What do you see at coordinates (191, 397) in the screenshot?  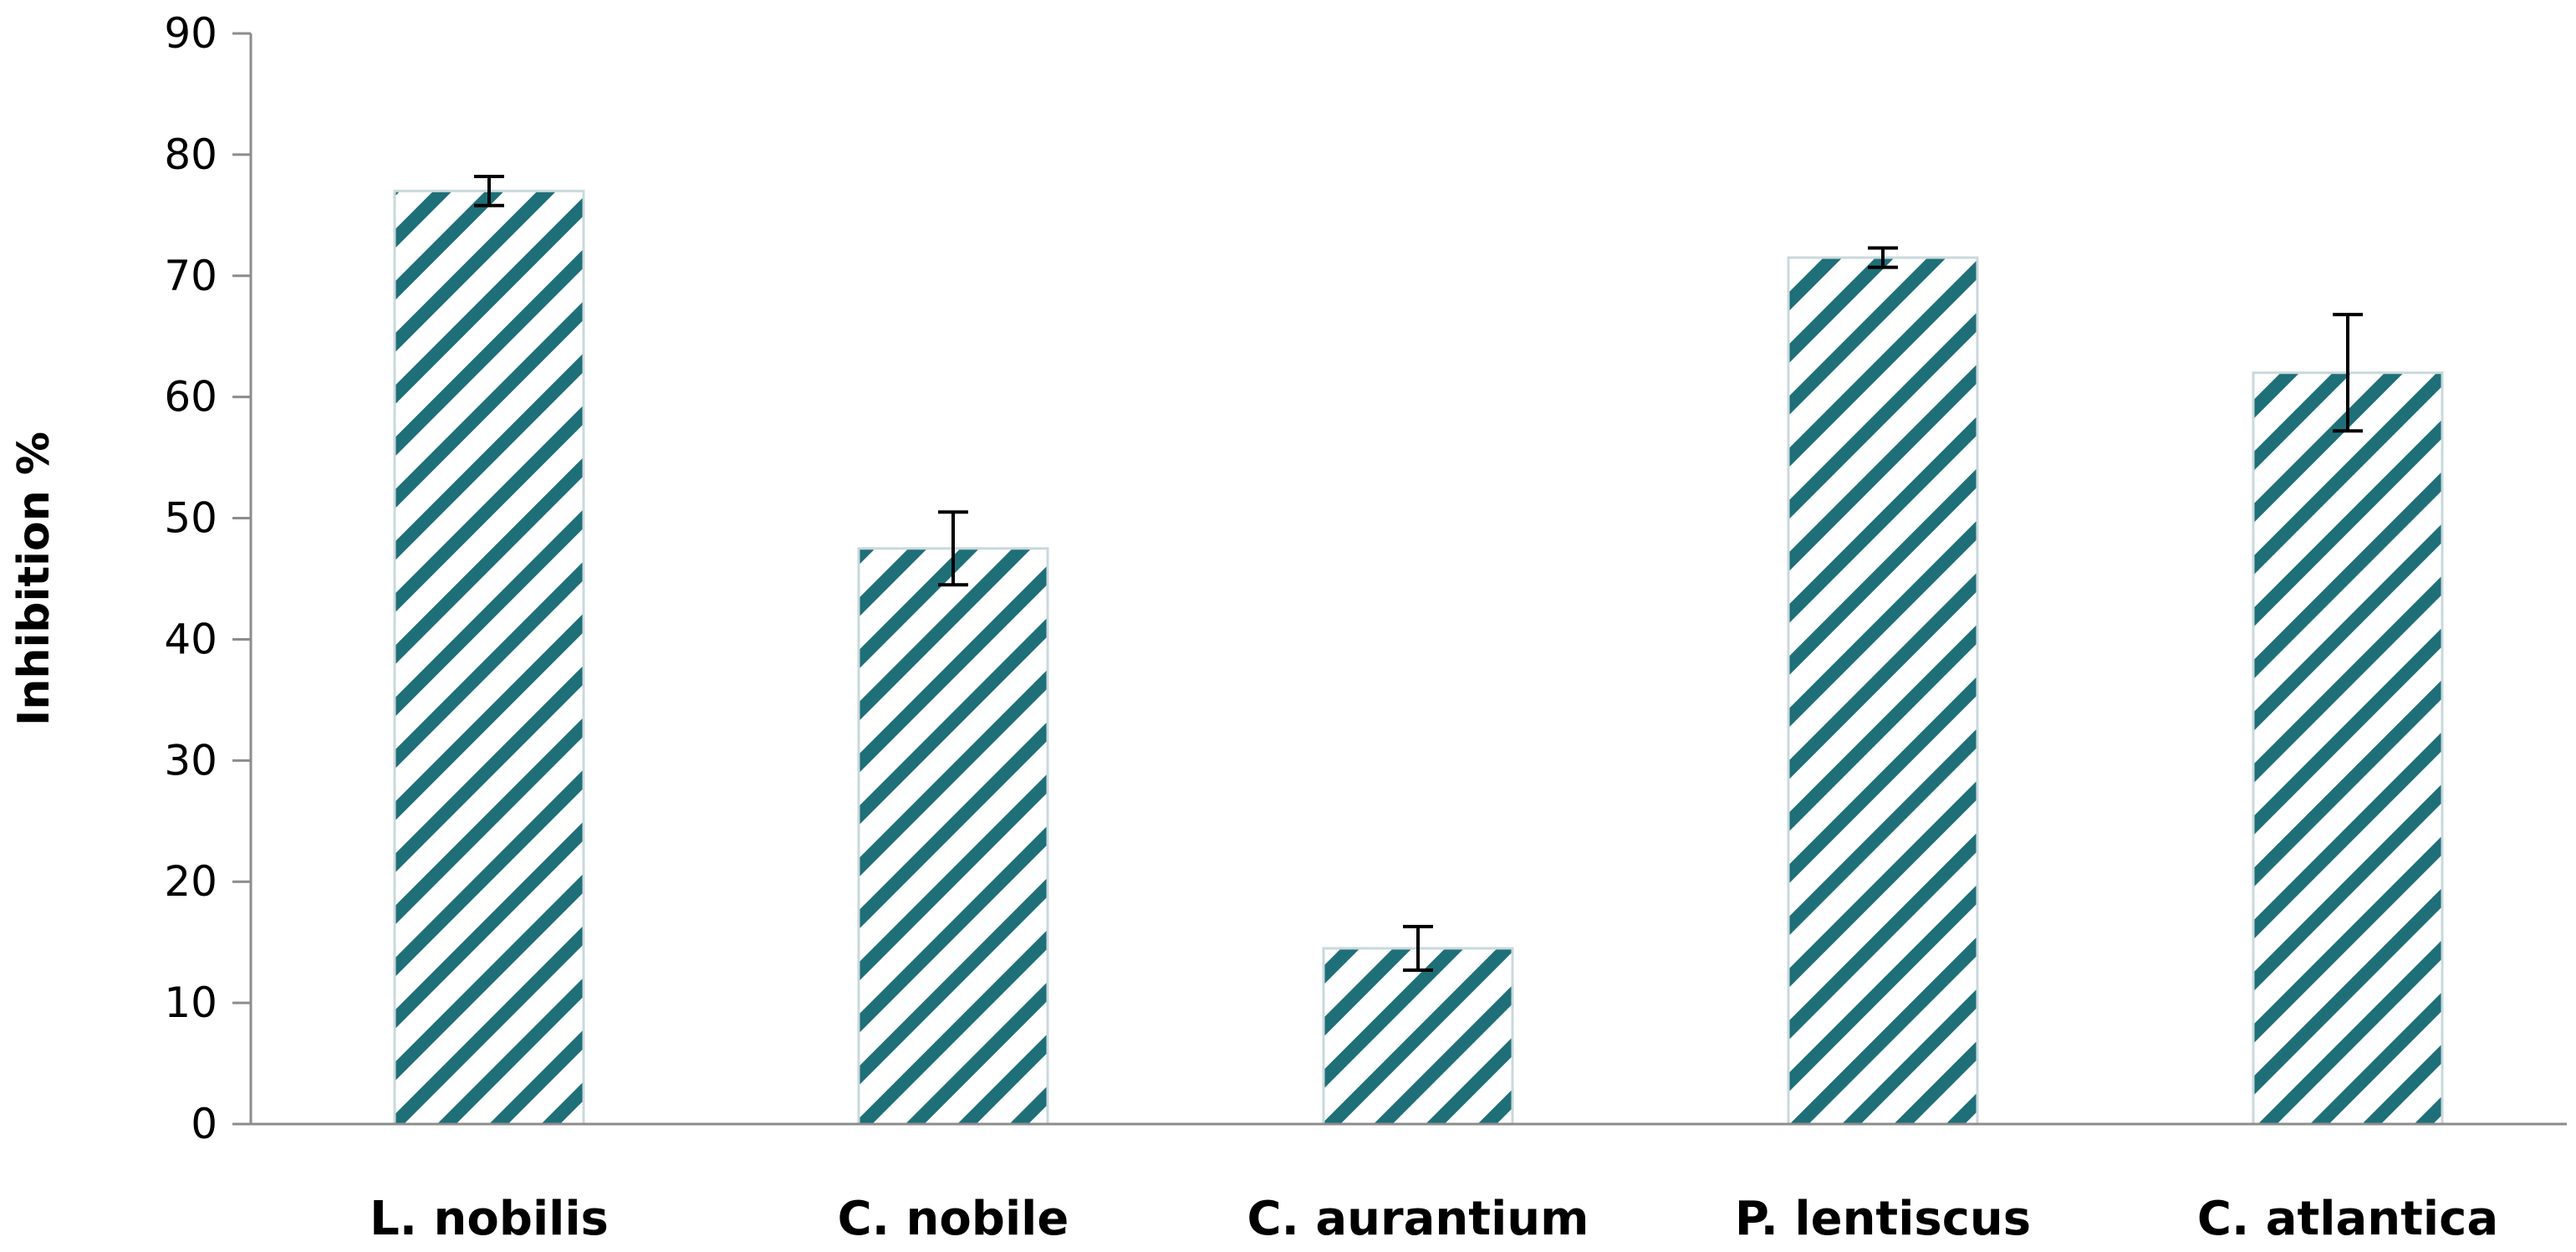 I see `y-tick-label: 60` at bounding box center [191, 397].